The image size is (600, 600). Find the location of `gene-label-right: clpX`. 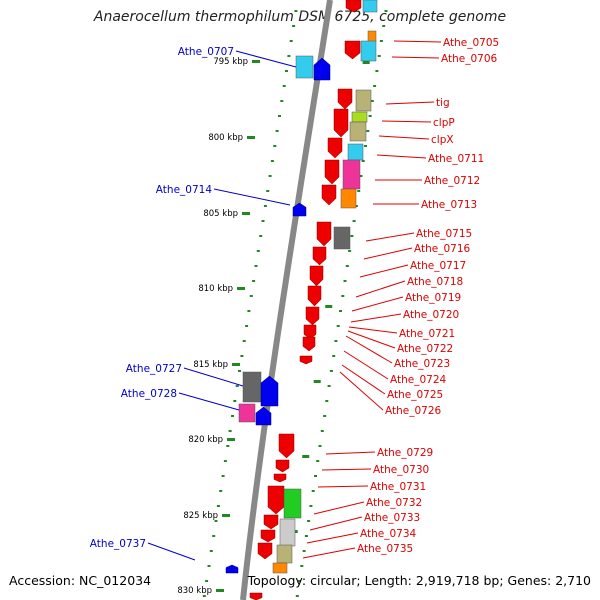

gene-label-right: clpX is located at coordinates (442, 140).